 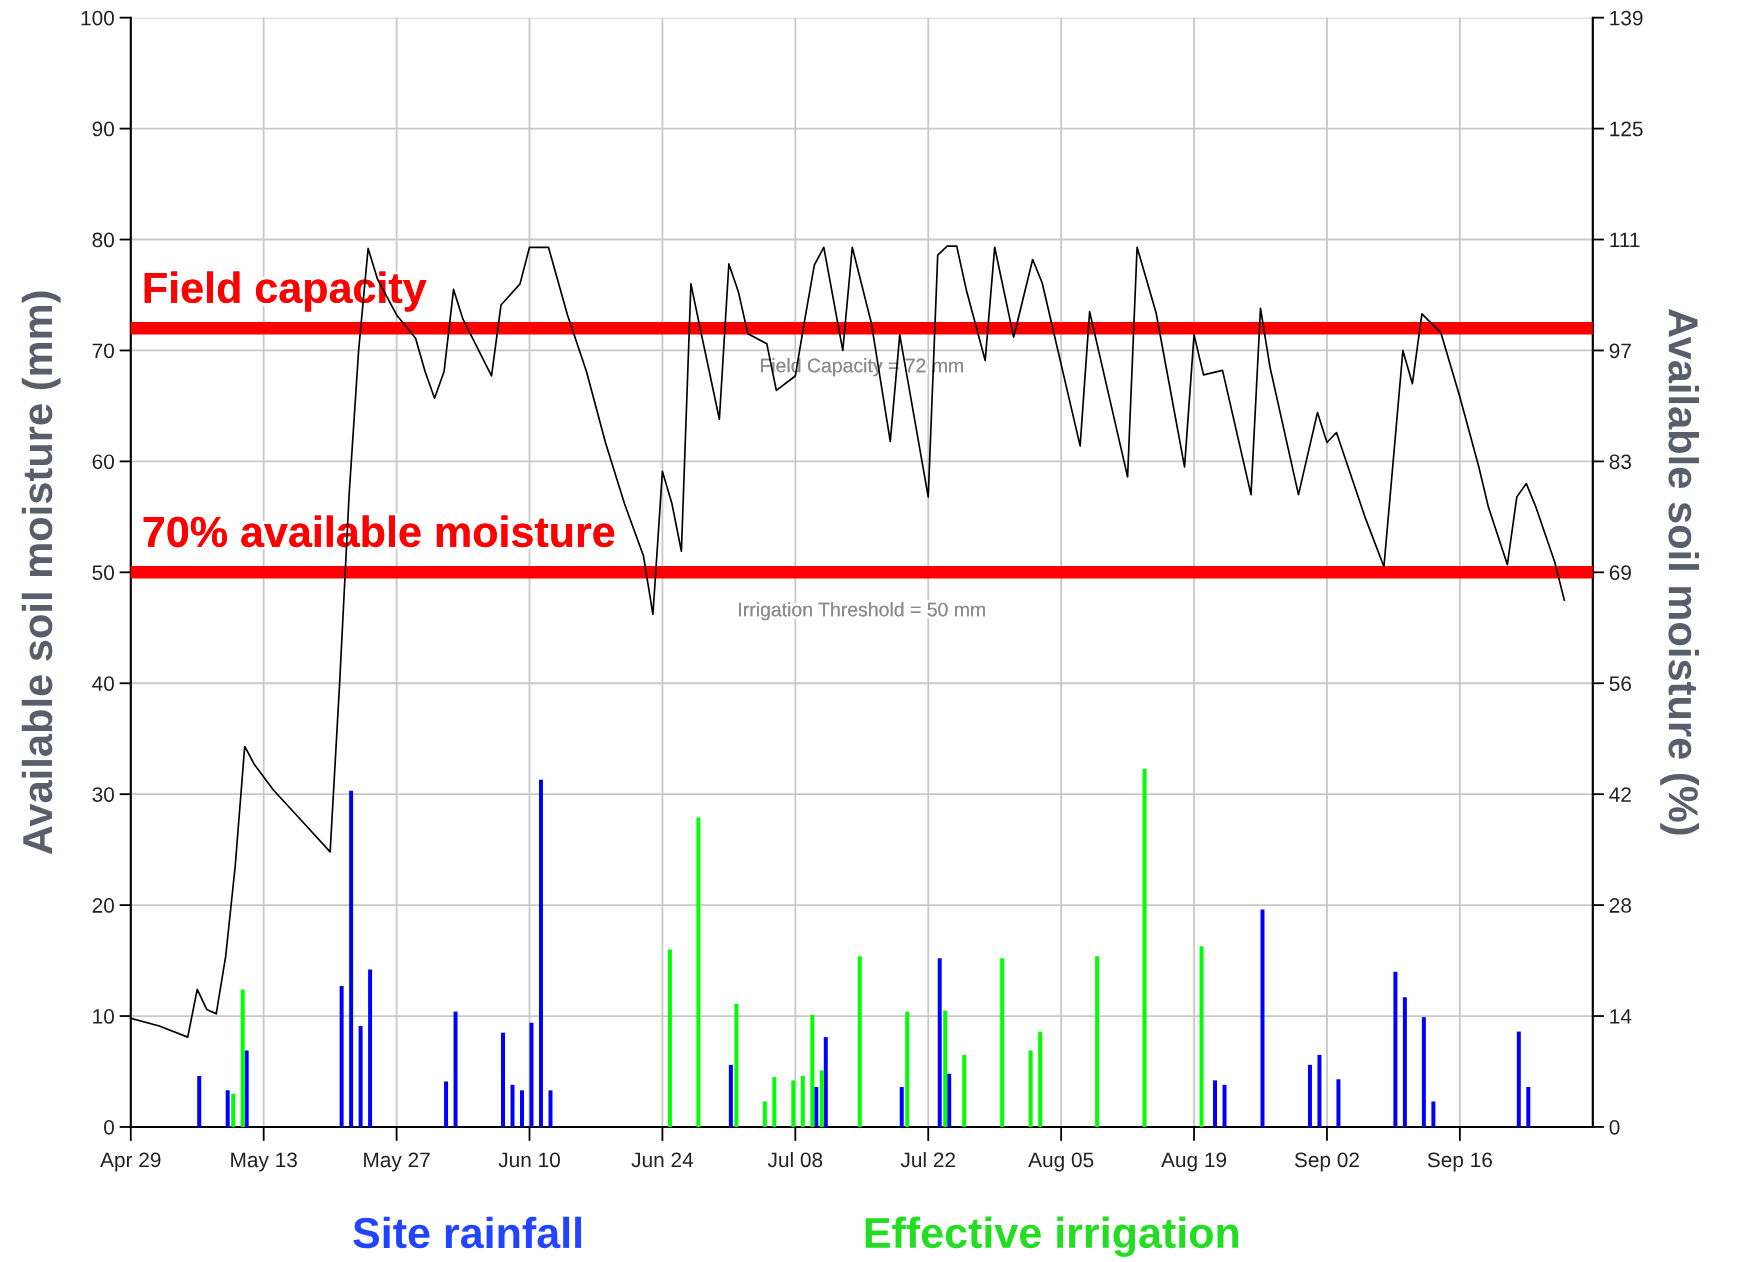 I want to click on x-tick-label: Jul 08, so click(x=795, y=1159).